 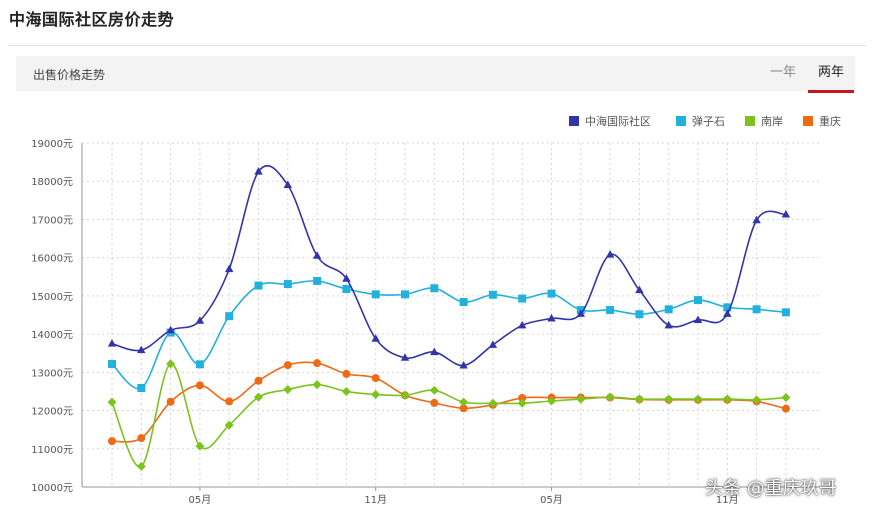 I want to click on sale-price-trend-label: 出售价格走势, so click(x=69, y=75).